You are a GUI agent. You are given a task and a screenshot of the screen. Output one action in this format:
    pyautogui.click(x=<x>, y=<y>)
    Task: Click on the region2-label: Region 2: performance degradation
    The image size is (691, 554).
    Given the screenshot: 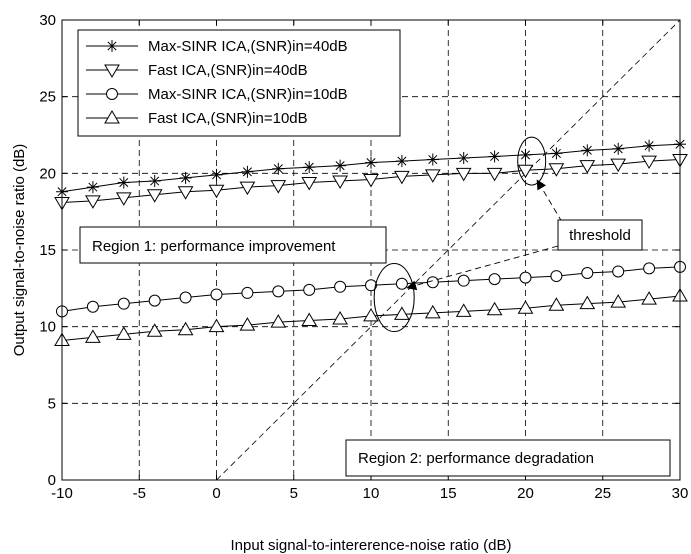 What is the action you would take?
    pyautogui.click(x=476, y=458)
    